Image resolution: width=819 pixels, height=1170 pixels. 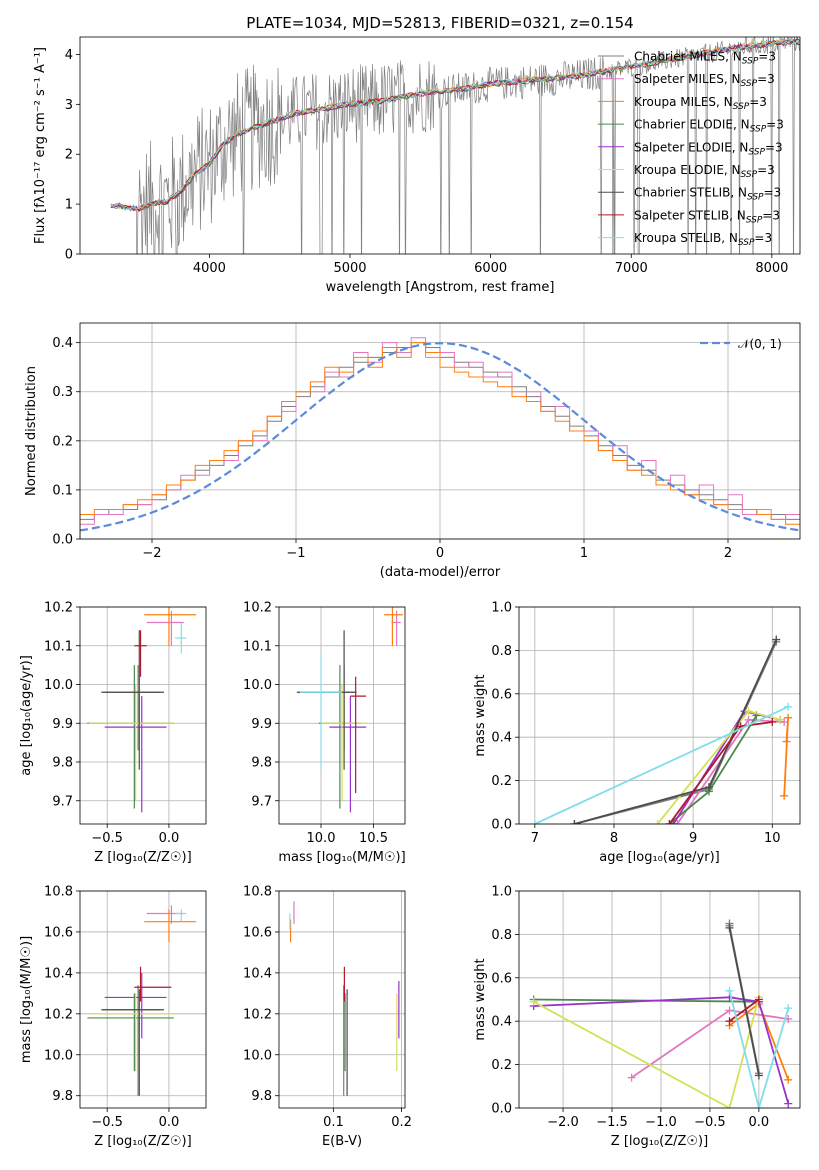 I want to click on age-vs-Z-ytick-label: 9.9, so click(x=62, y=724).